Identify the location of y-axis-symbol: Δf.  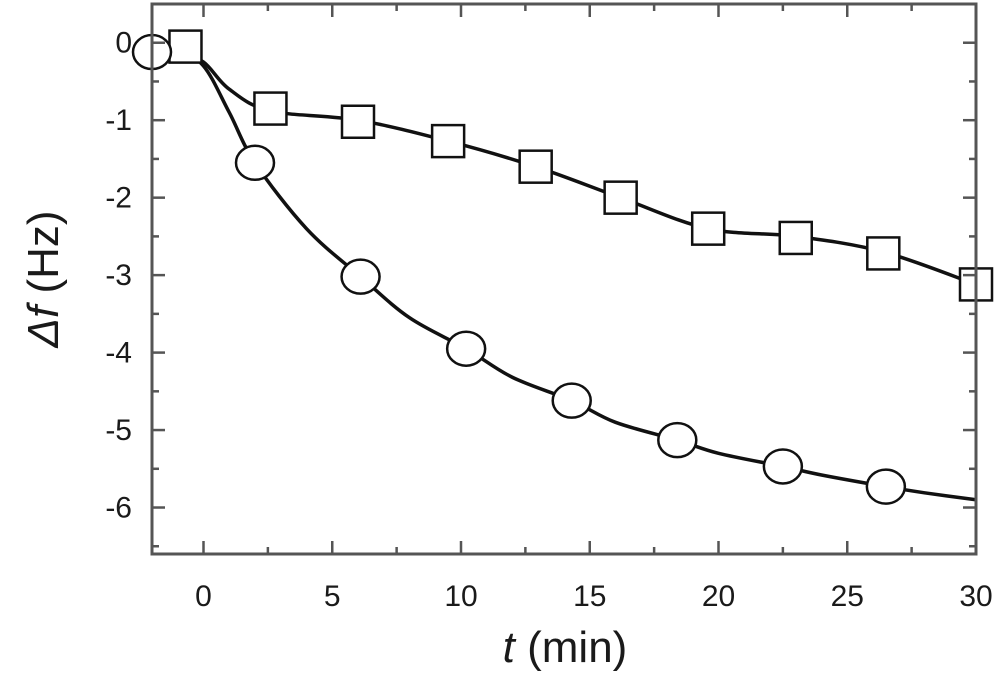
(43, 325).